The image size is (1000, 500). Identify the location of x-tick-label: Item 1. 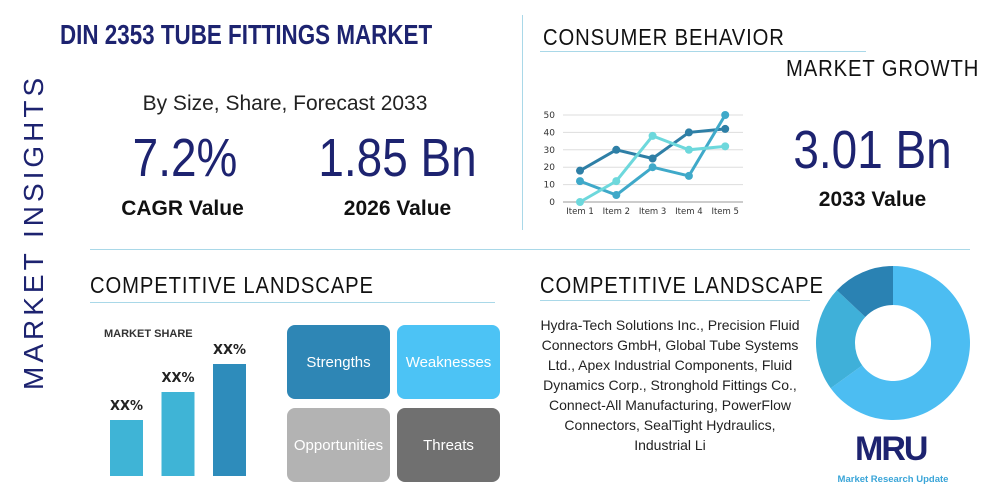
(579, 212).